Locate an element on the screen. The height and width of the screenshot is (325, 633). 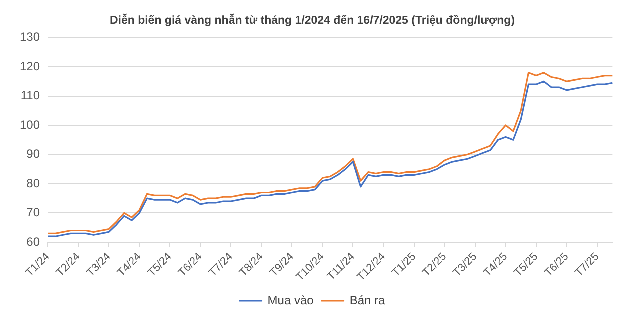
legend-label: Mua vào is located at coordinates (291, 300).